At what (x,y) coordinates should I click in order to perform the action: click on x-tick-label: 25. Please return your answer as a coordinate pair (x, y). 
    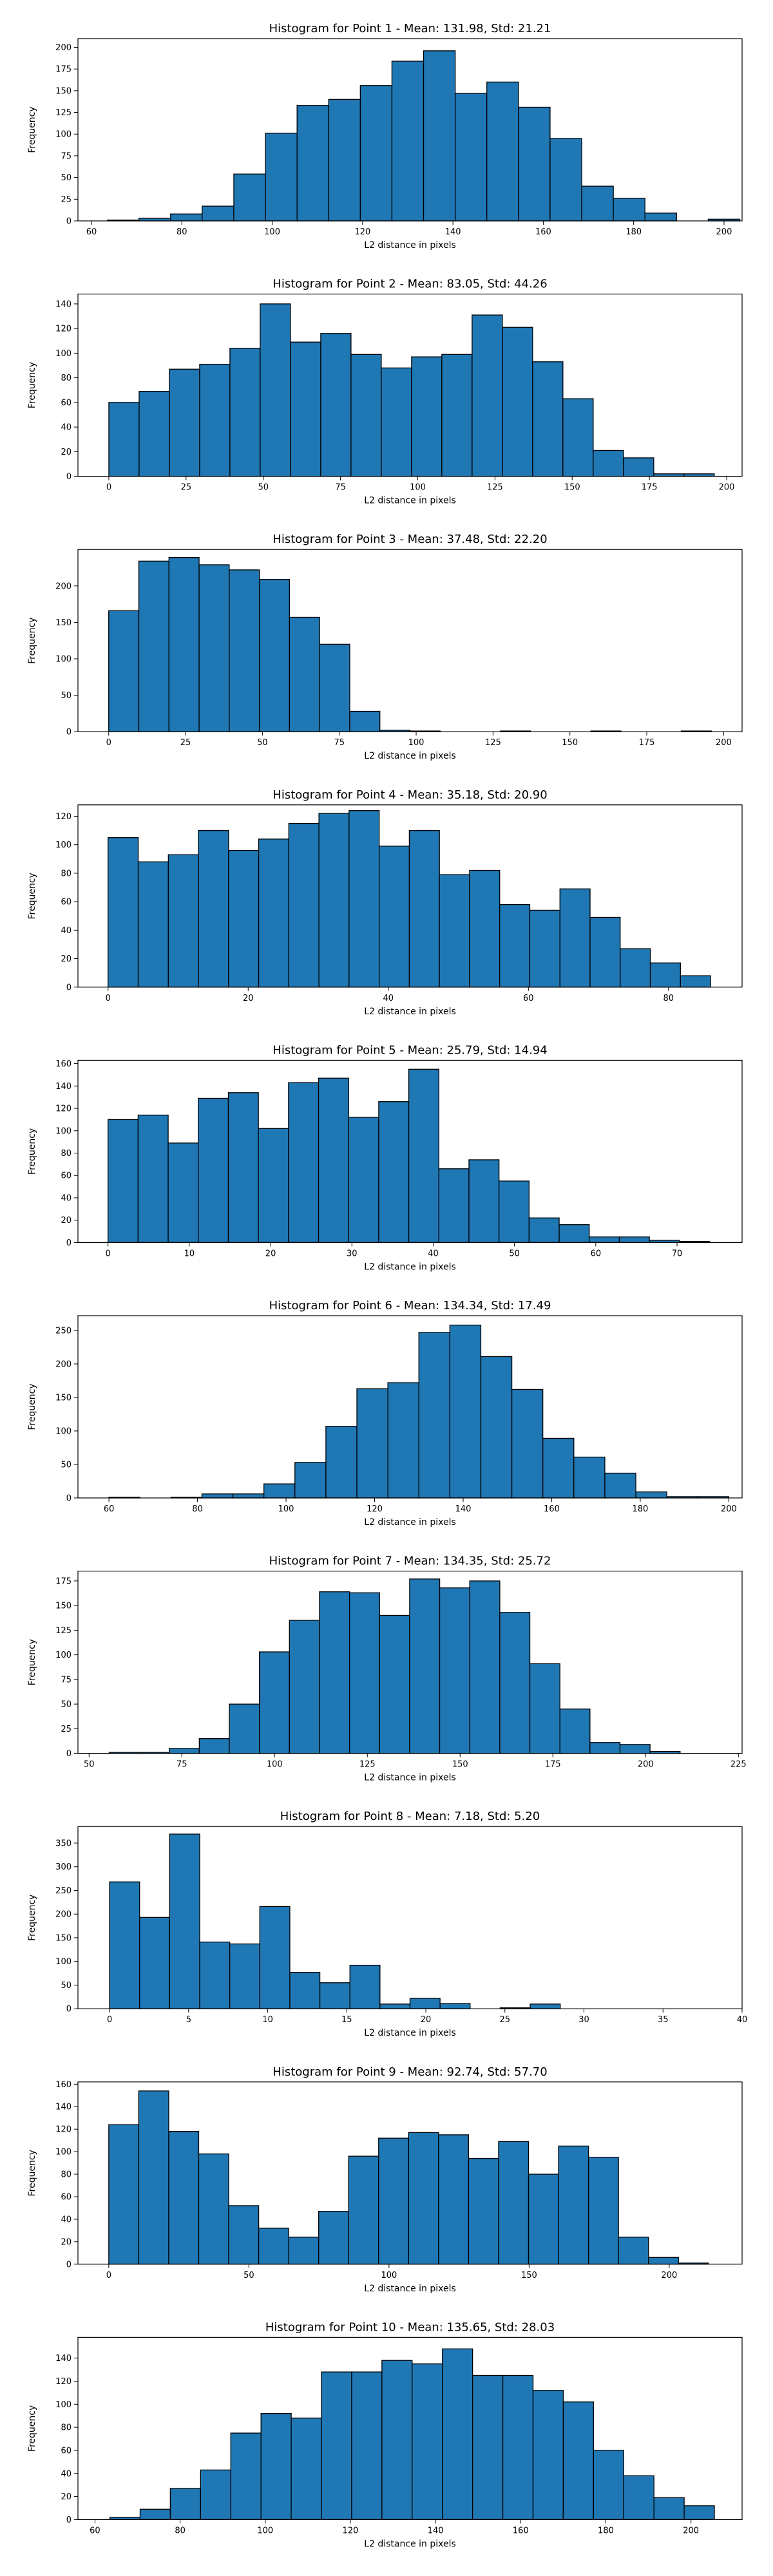
    Looking at the image, I should click on (185, 743).